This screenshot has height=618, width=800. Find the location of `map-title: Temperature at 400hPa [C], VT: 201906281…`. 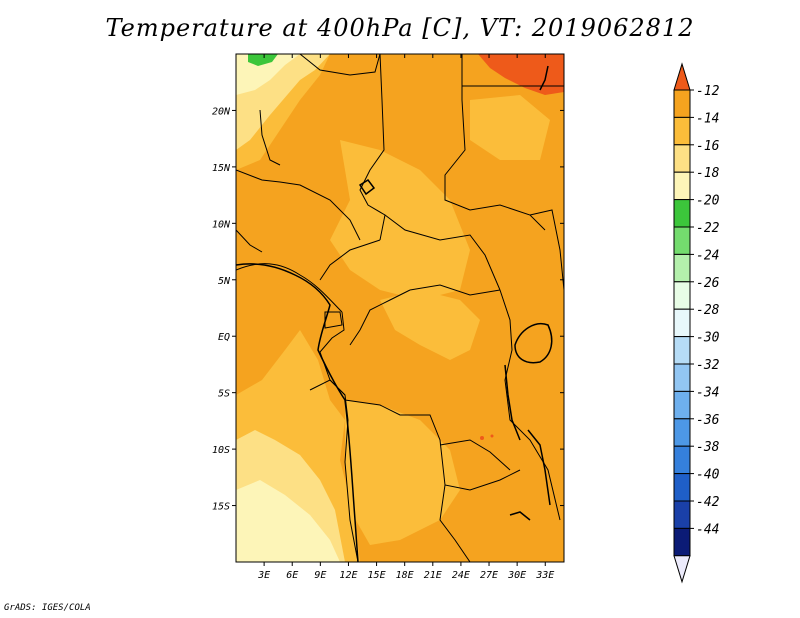

map-title: Temperature at 400hPa [C], VT: 201906281… is located at coordinates (400, 28).